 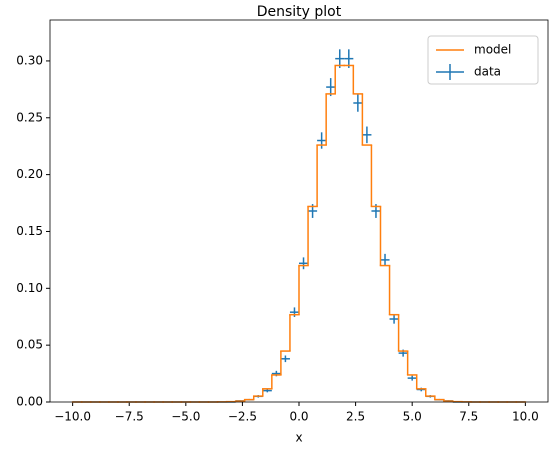 I want to click on x-tick-label: −7.5, so click(x=129, y=417).